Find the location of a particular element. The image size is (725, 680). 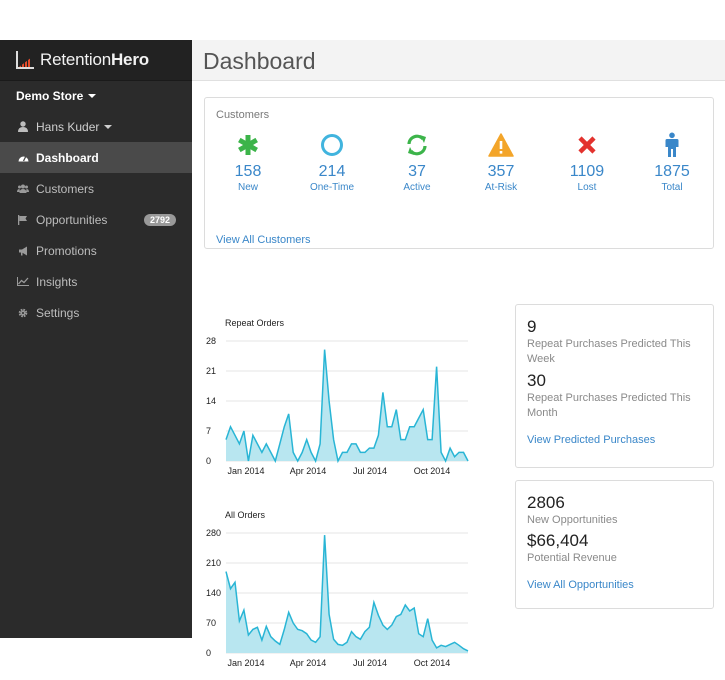

sidebar-item-settings: Settings is located at coordinates (96, 312).